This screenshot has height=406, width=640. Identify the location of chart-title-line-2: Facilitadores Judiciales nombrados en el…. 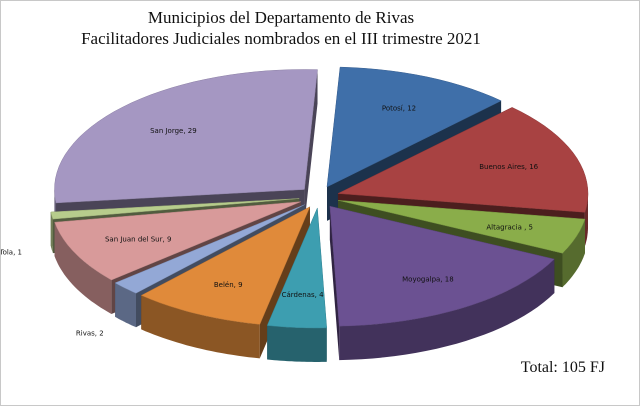
(281, 38).